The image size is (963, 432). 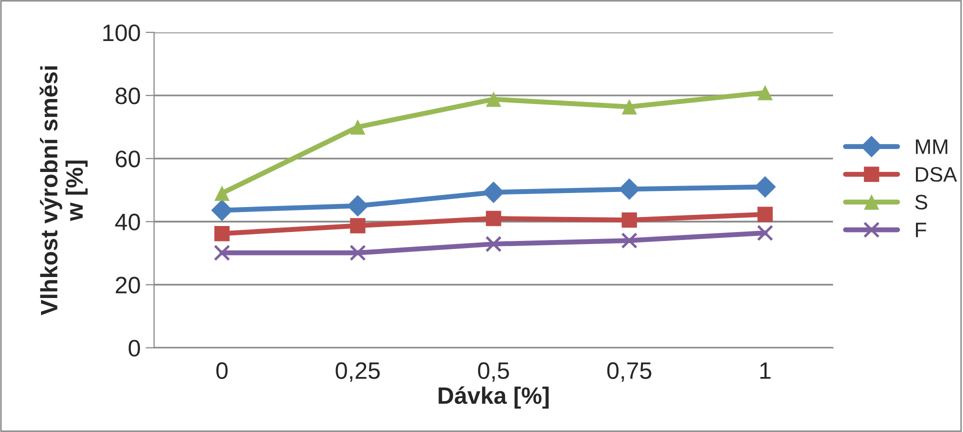 What do you see at coordinates (128, 96) in the screenshot?
I see `y-tick-label: 80` at bounding box center [128, 96].